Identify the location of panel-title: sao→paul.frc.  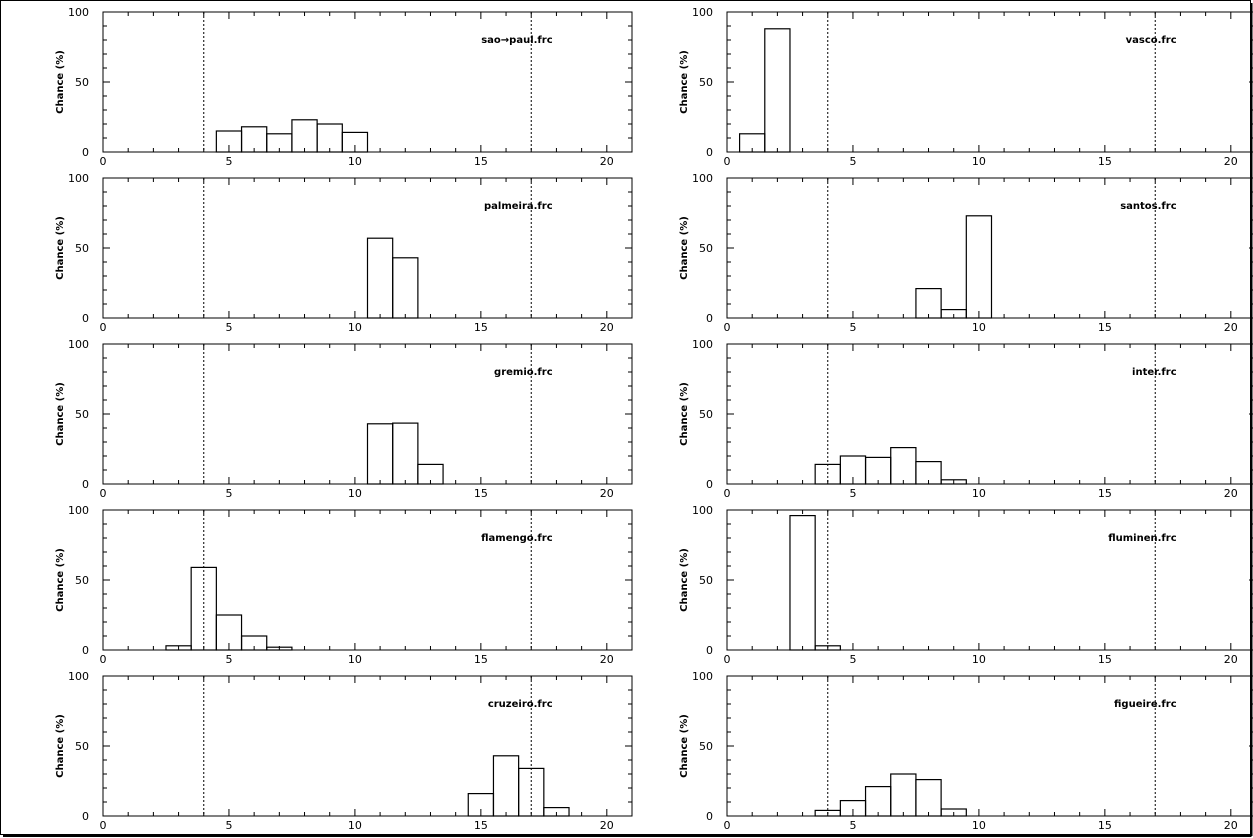
(516, 40).